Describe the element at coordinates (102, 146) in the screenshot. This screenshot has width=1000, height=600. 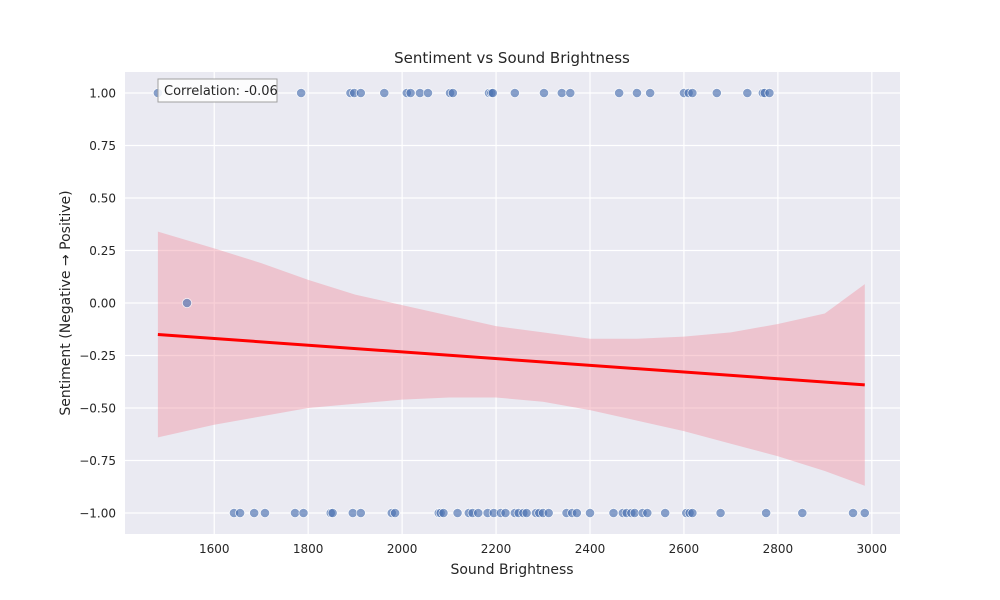
I see `y-tick-label: 0.75` at that location.